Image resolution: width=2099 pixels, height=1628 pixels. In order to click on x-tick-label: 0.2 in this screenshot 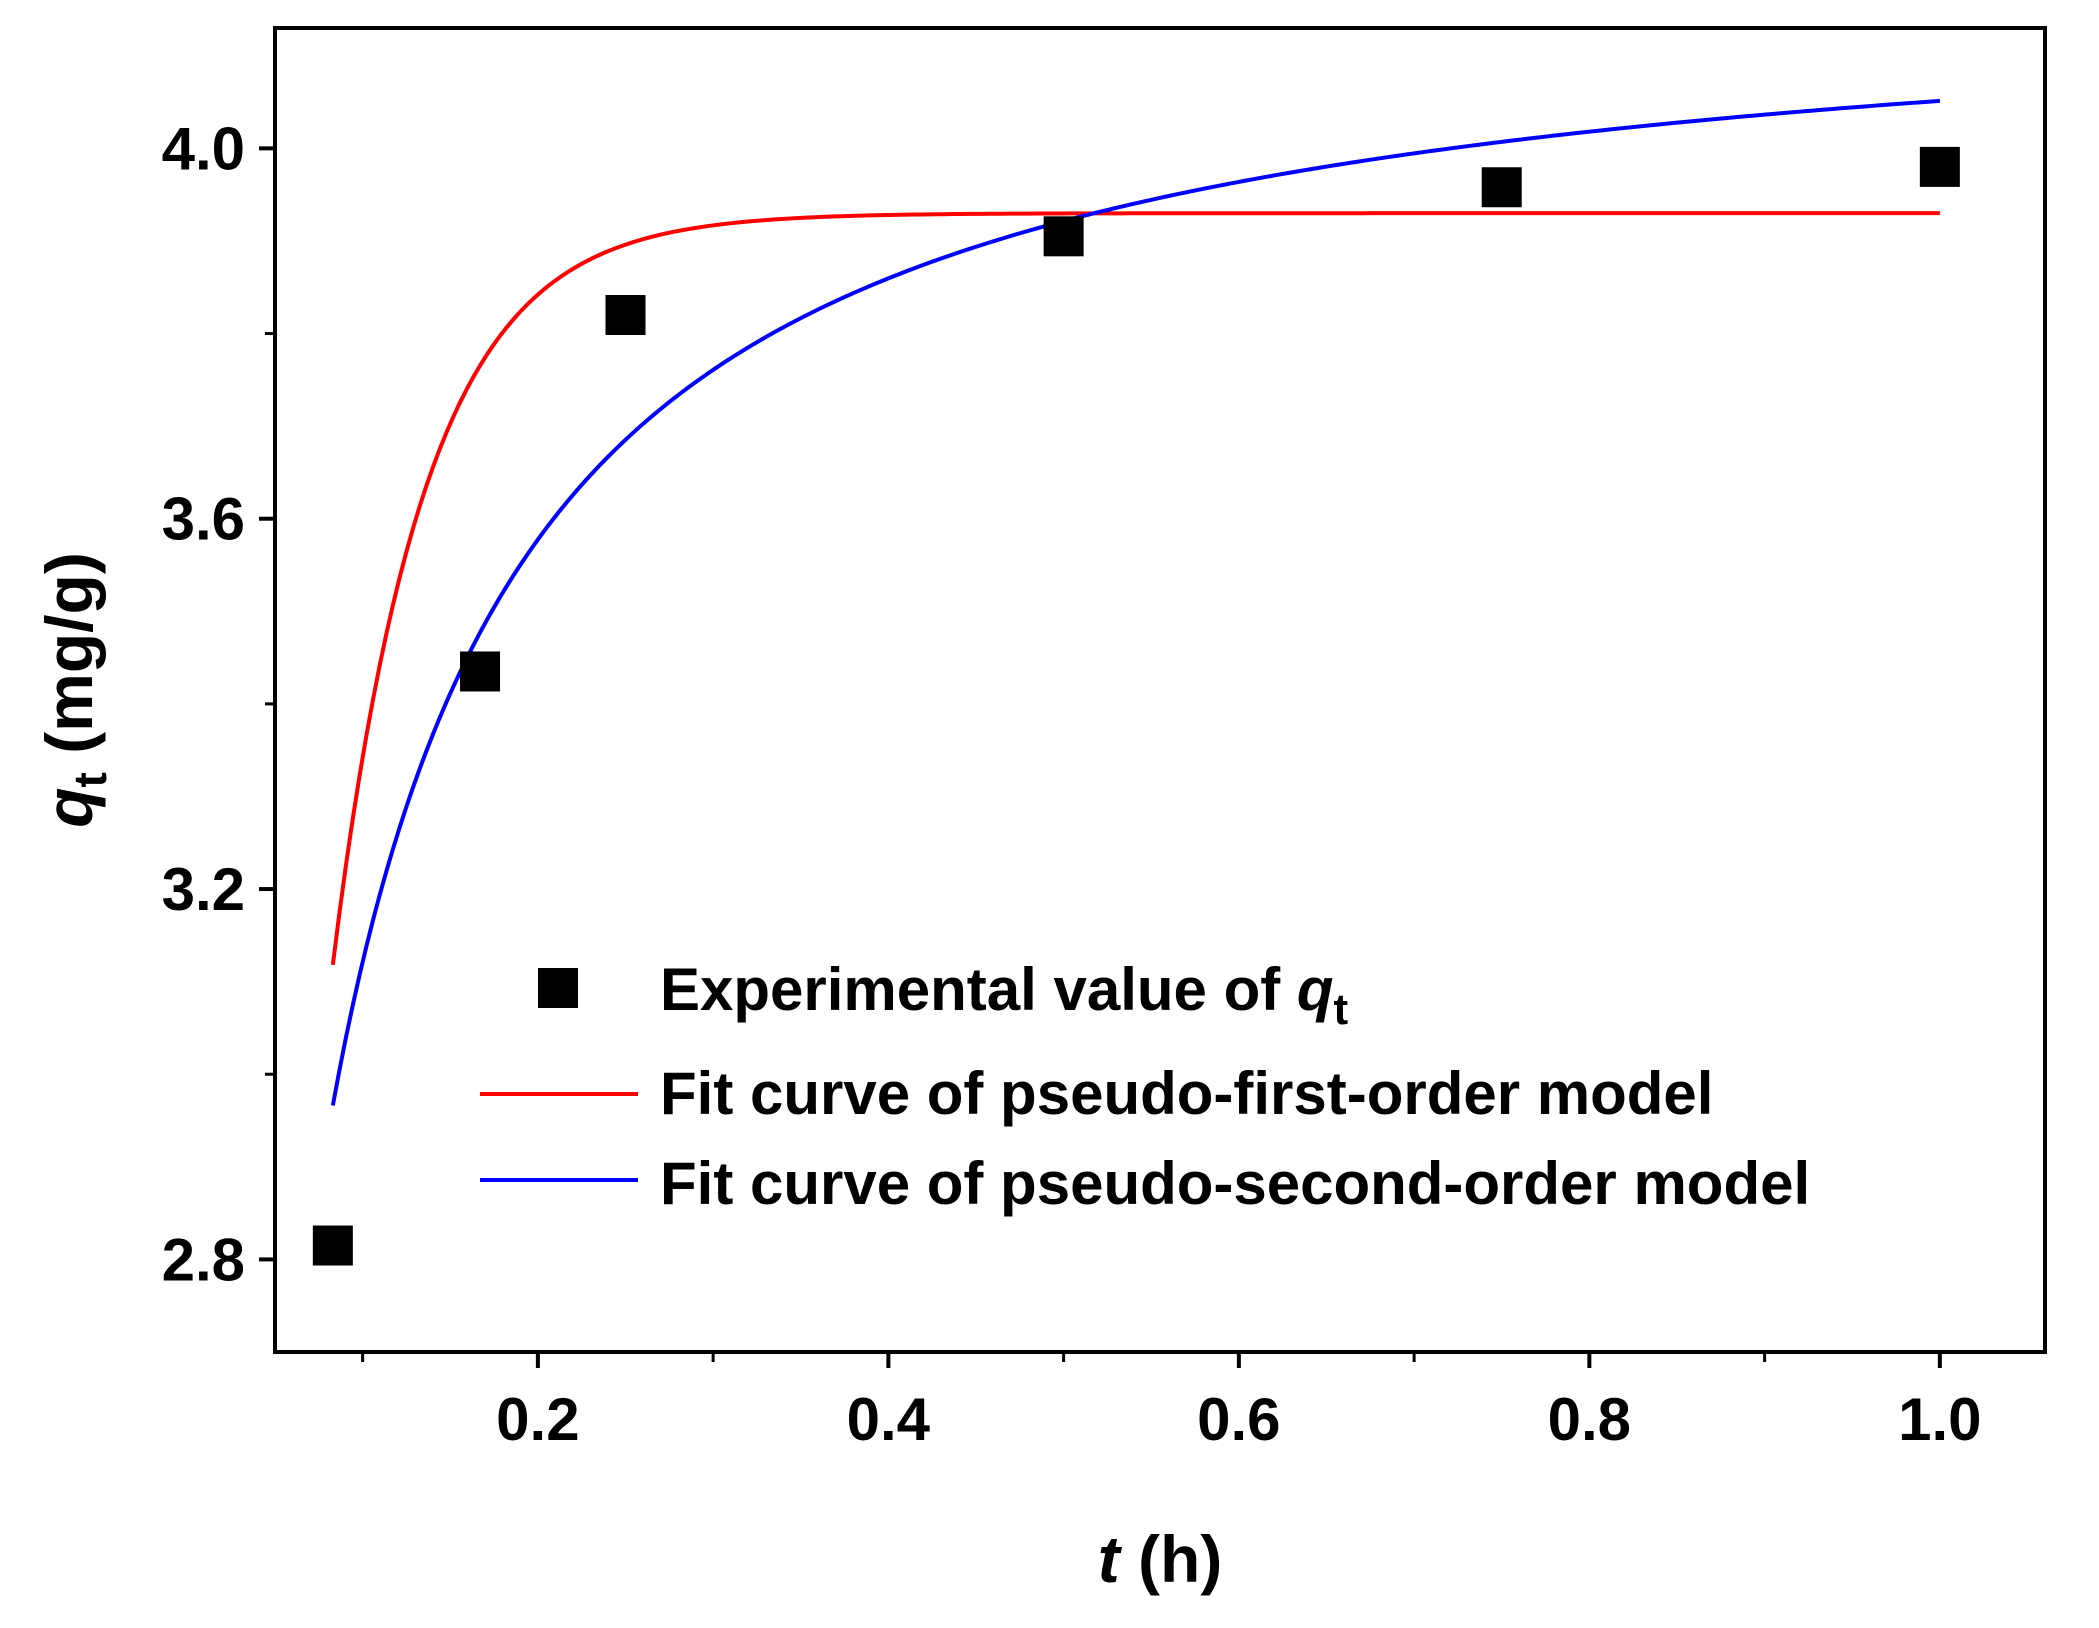, I will do `click(537, 1419)`.